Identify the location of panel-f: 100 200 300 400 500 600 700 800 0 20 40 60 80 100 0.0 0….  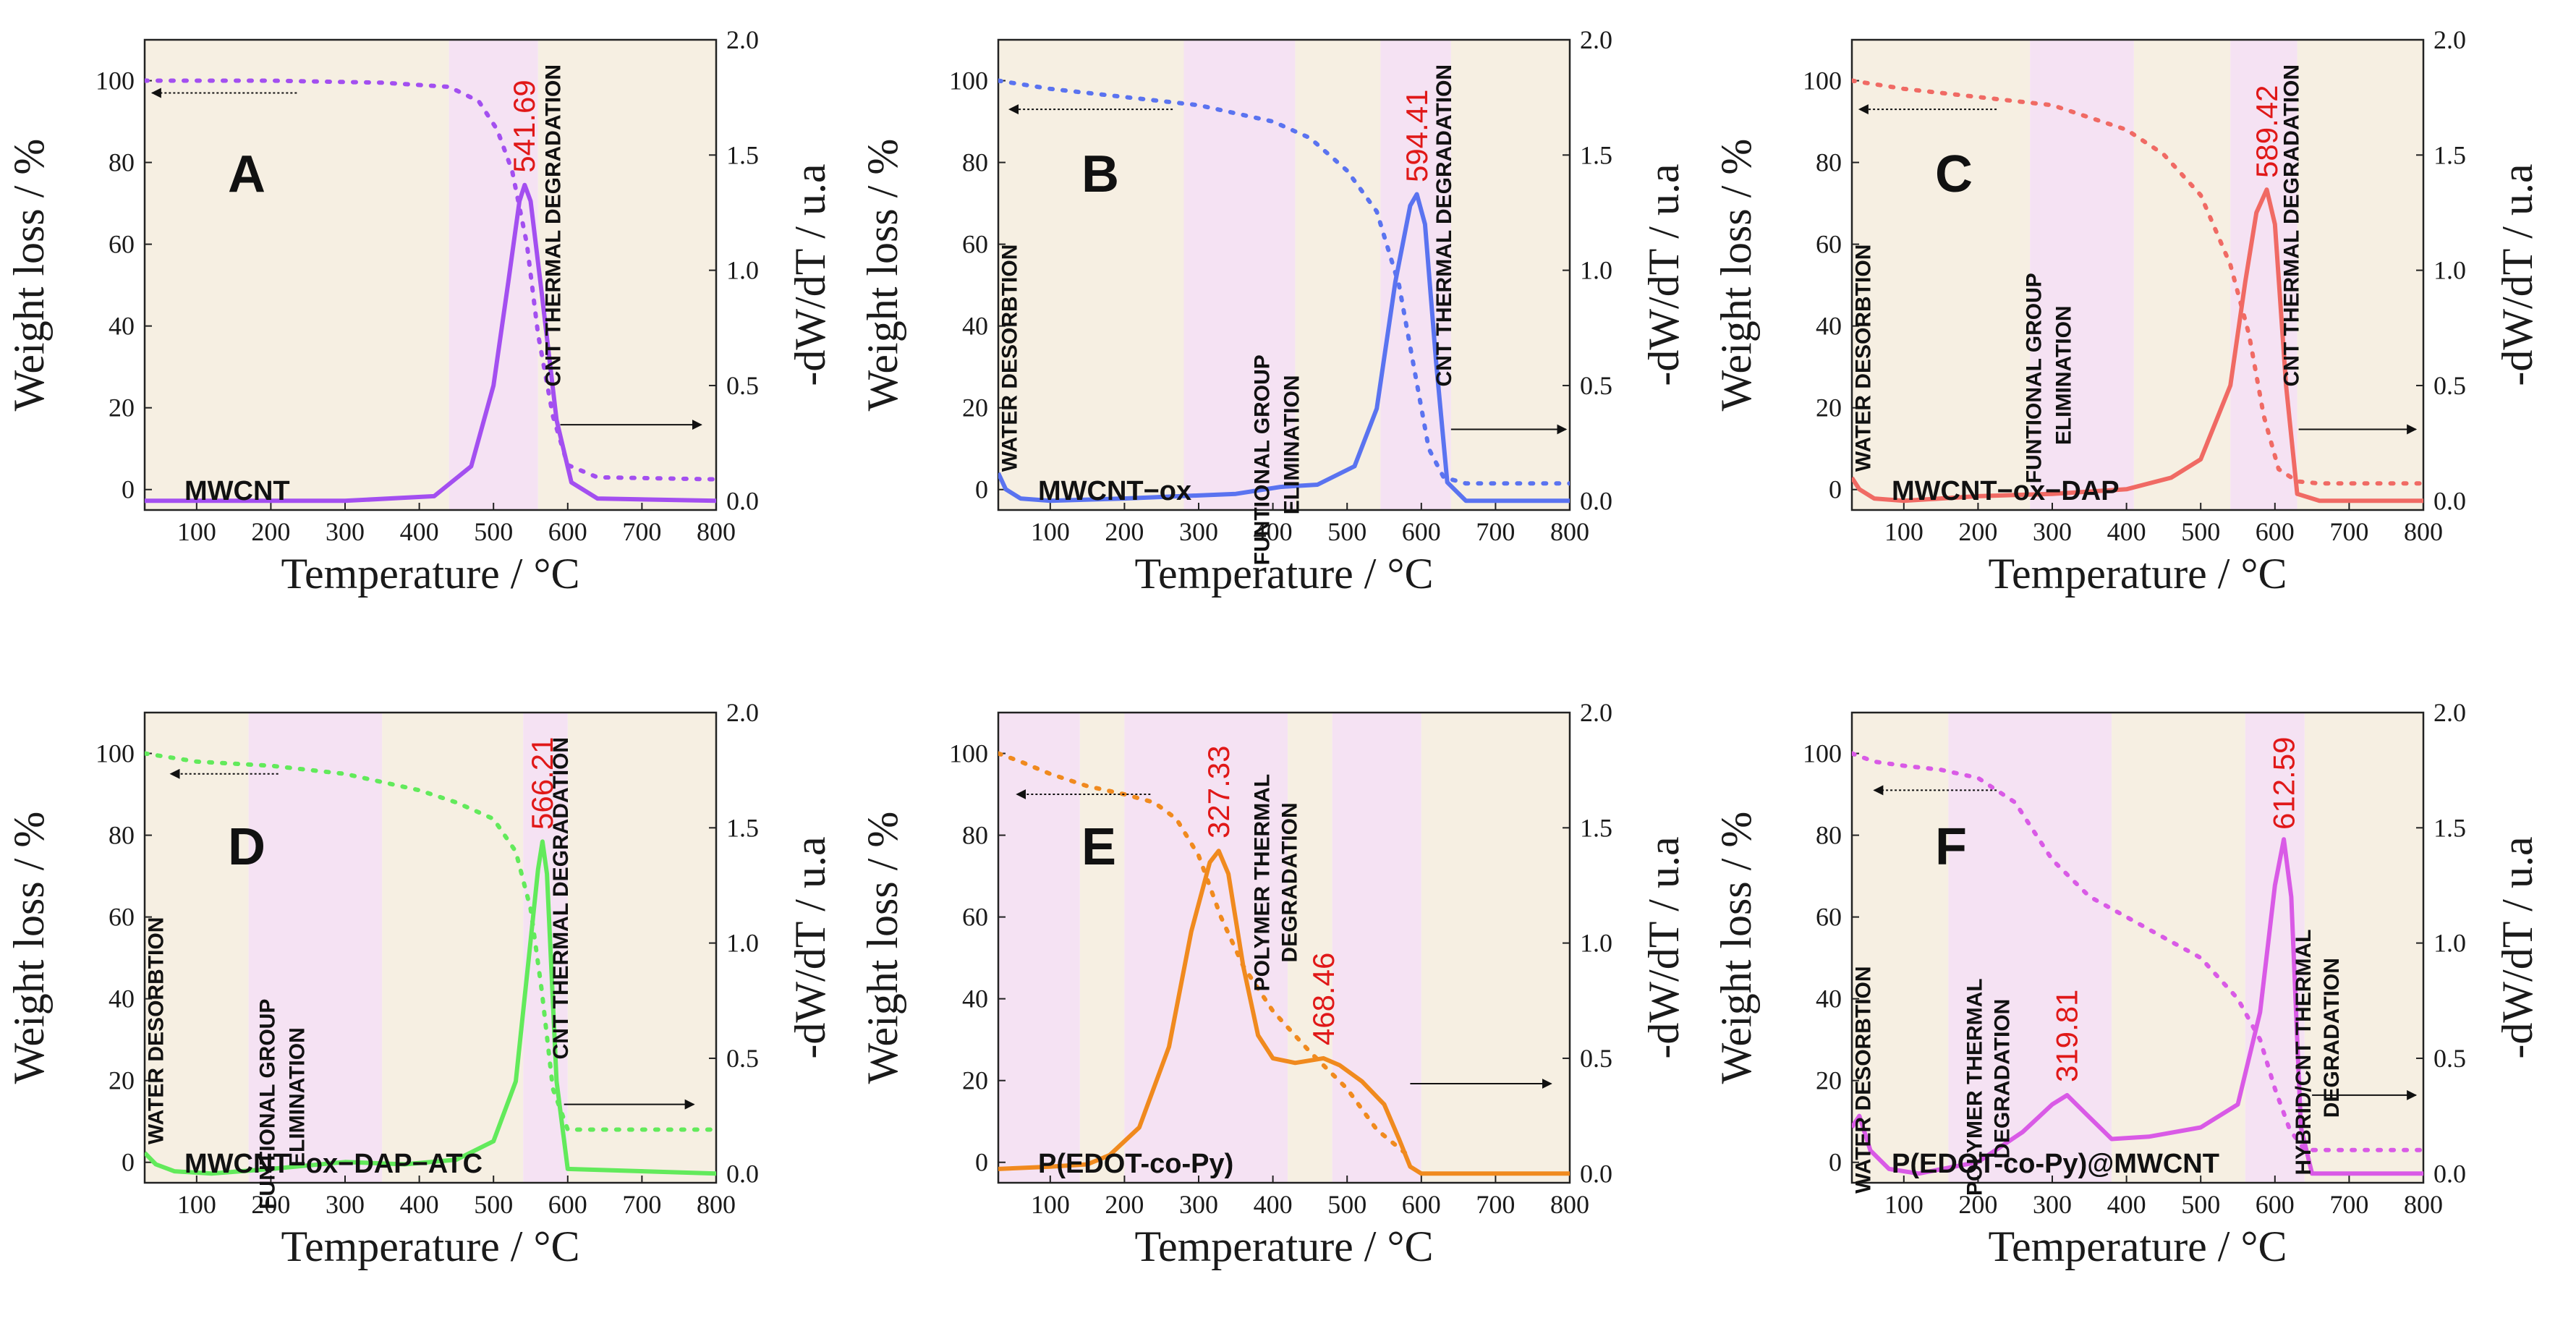
(2126, 984).